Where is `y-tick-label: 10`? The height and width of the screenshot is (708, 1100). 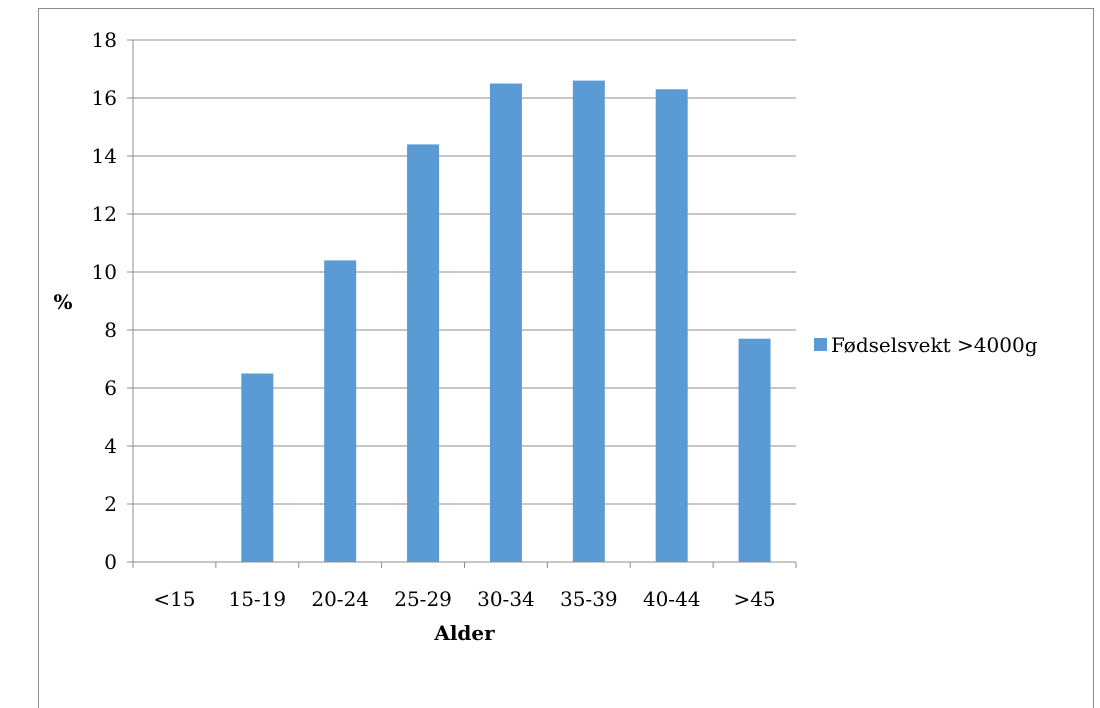
y-tick-label: 10 is located at coordinates (104, 272).